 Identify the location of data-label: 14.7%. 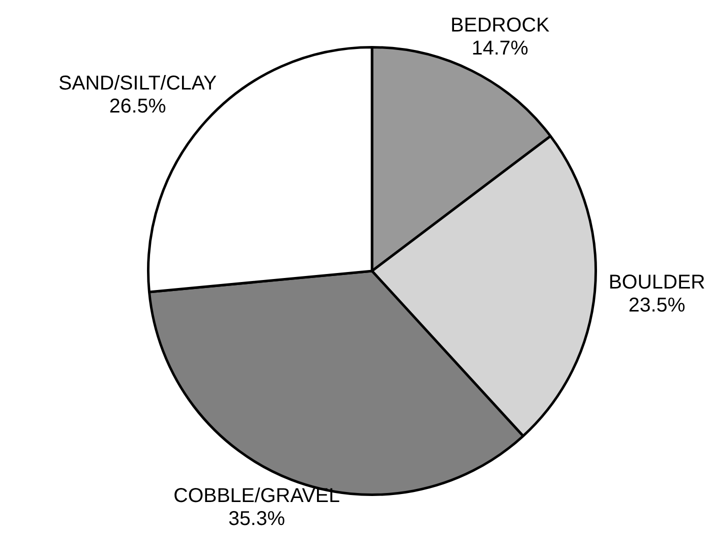
(500, 49).